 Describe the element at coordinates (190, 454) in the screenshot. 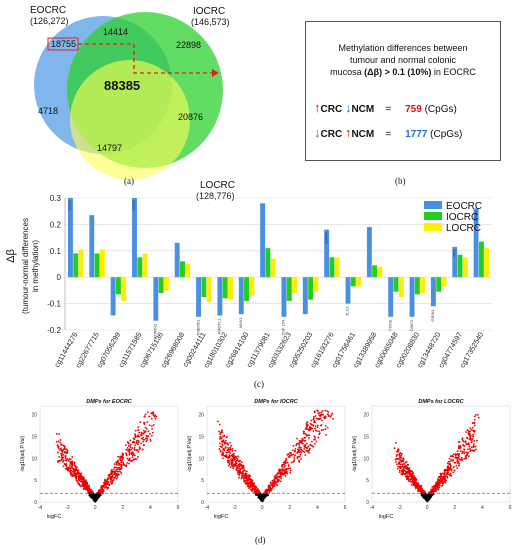

I see `y-axis-title: -log10(adj.P.Val)` at that location.